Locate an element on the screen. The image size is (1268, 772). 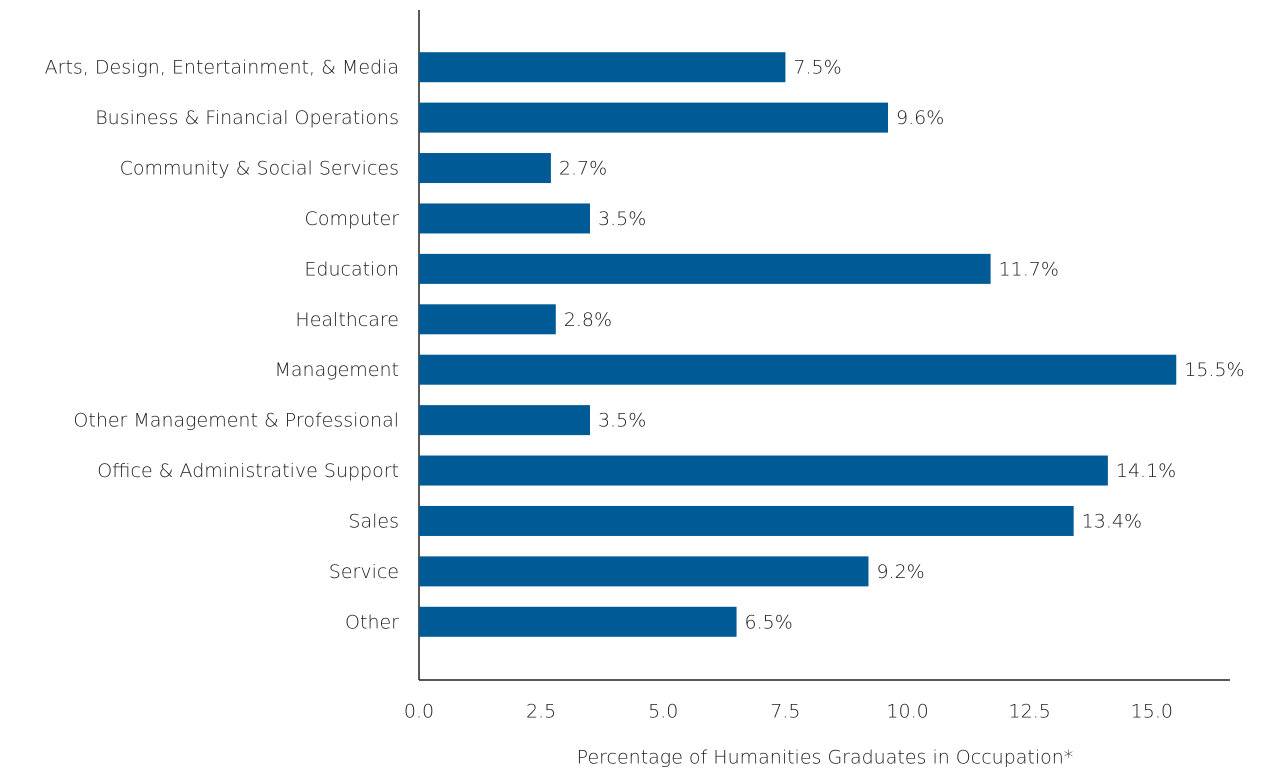
y-tick-label: Computer is located at coordinates (352, 219).